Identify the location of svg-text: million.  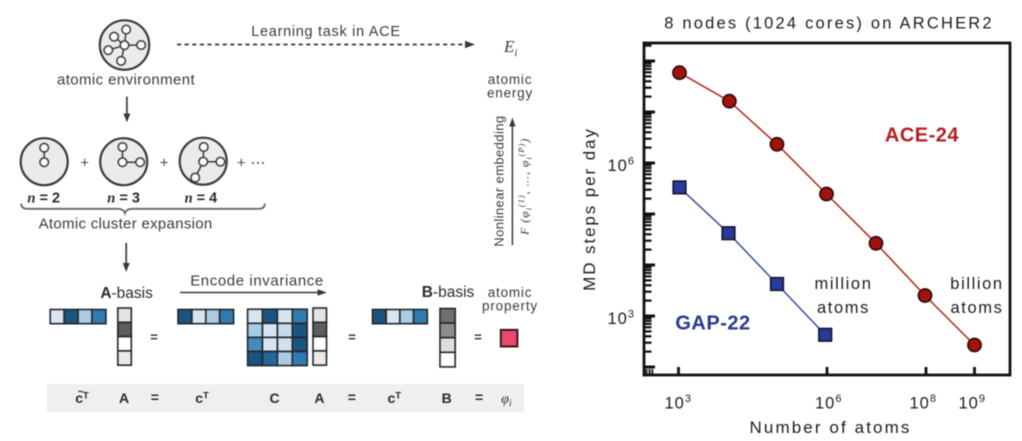
(844, 284).